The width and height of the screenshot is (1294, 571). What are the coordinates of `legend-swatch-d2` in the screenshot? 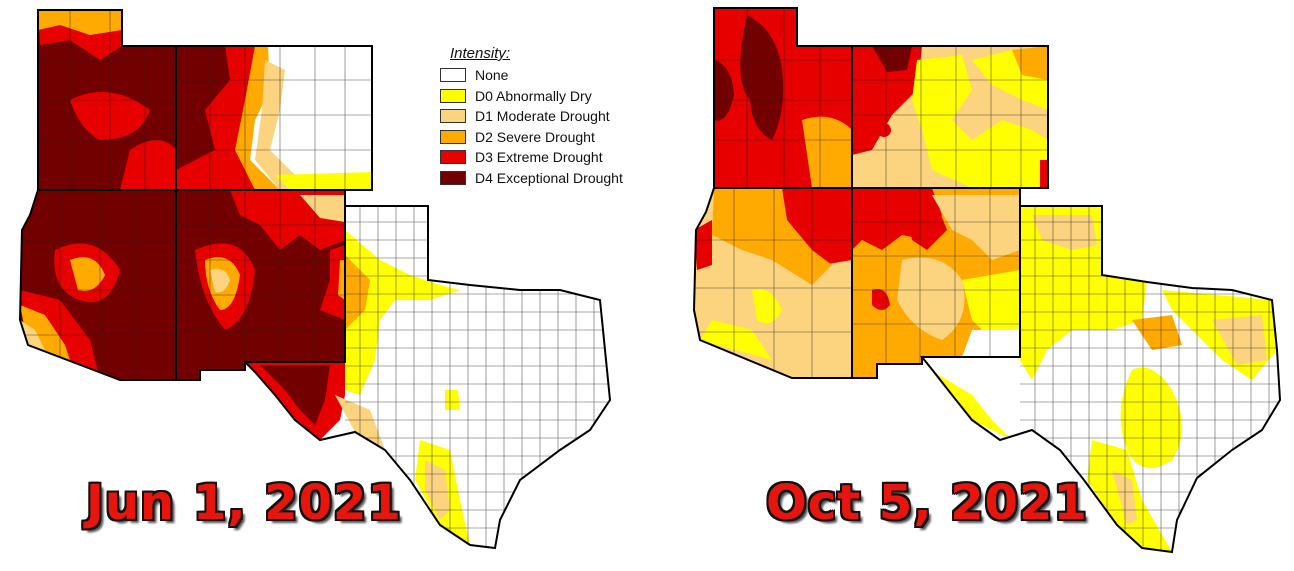 It's located at (453, 136).